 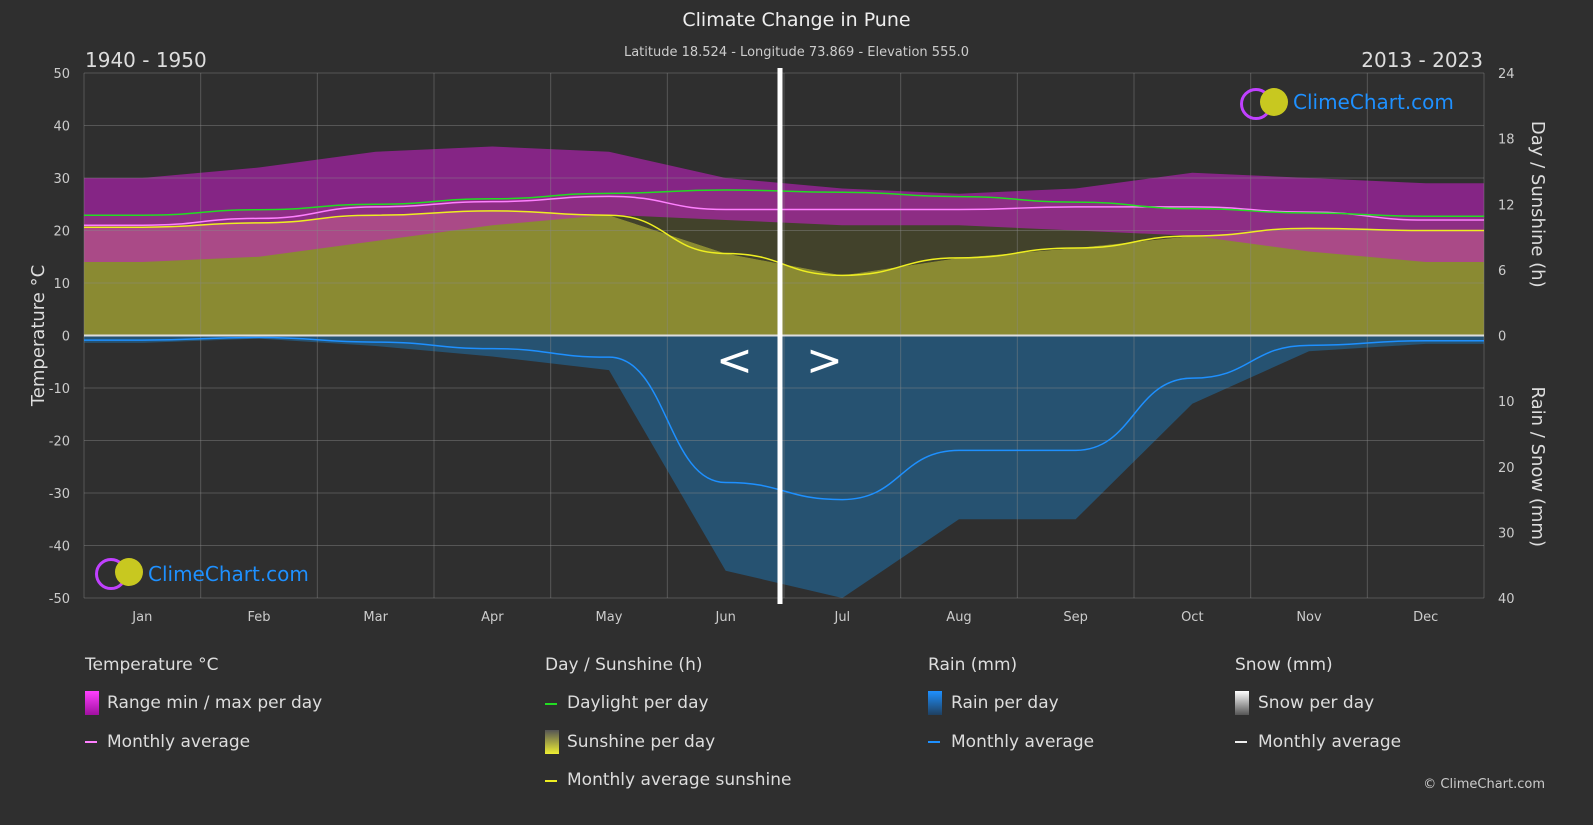 What do you see at coordinates (1506, 74) in the screenshot?
I see `y-tick-right-sun: 24` at bounding box center [1506, 74].